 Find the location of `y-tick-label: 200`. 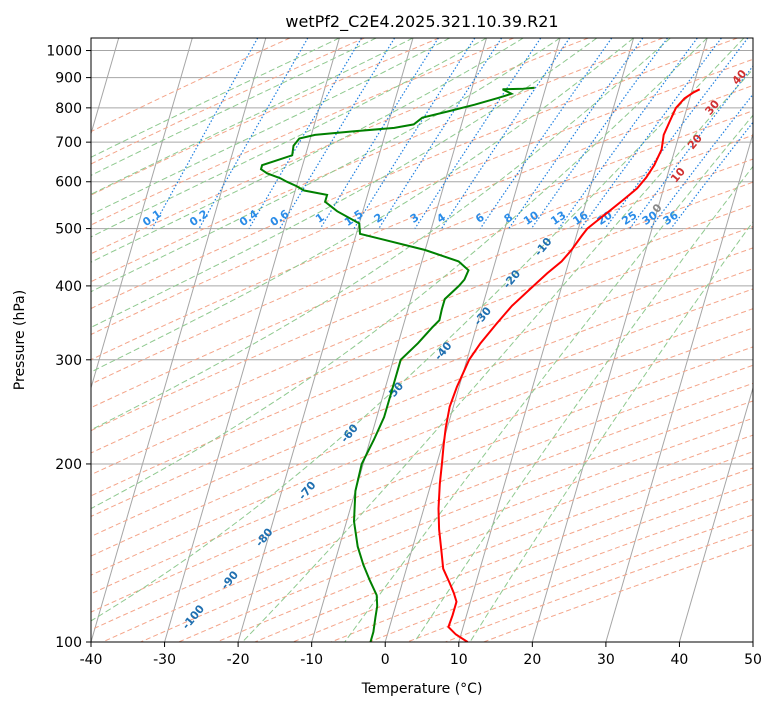

y-tick-label: 200 is located at coordinates (68, 465).